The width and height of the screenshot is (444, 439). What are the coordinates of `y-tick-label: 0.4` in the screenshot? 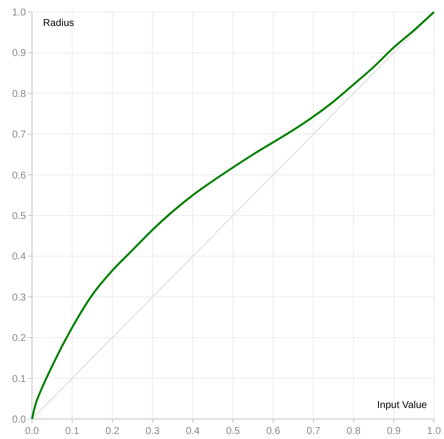 It's located at (19, 257).